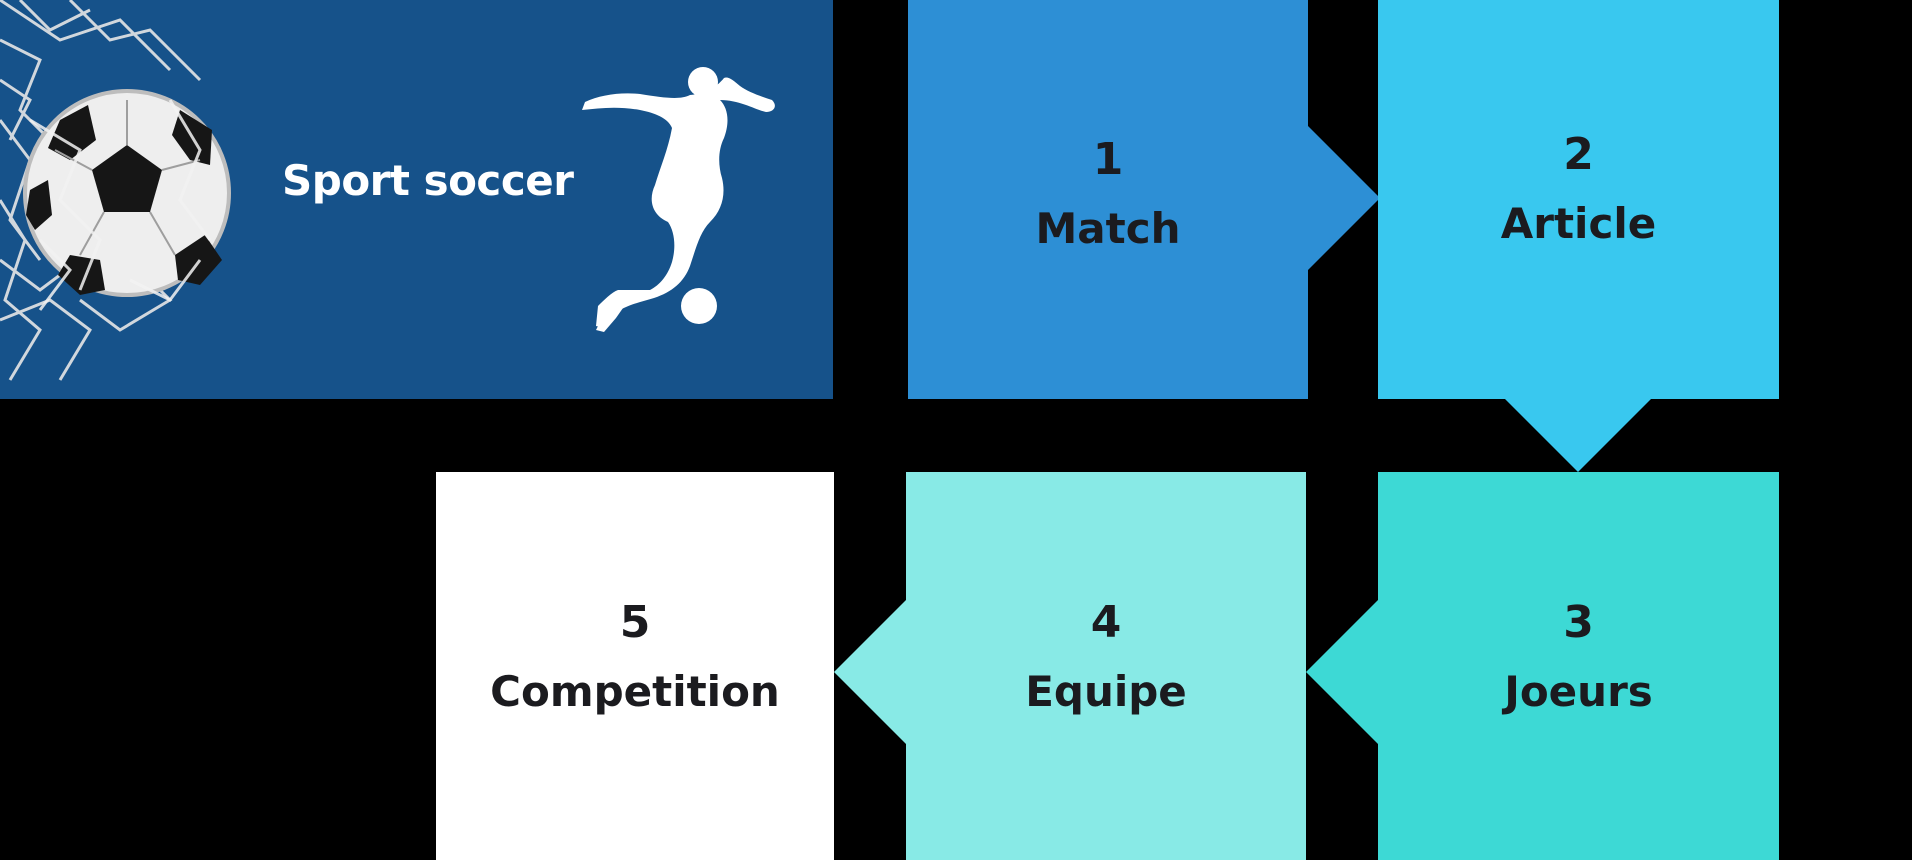  I want to click on step-2-article: 2 Article, so click(1578, 236).